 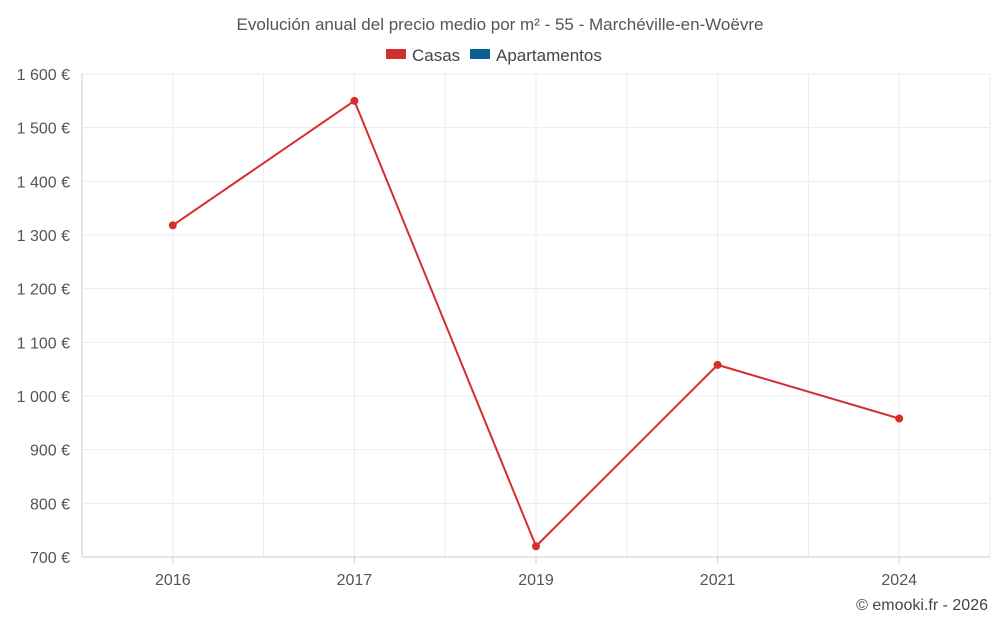 I want to click on credit-text: © emooki.fr - 2026, so click(x=922, y=605).